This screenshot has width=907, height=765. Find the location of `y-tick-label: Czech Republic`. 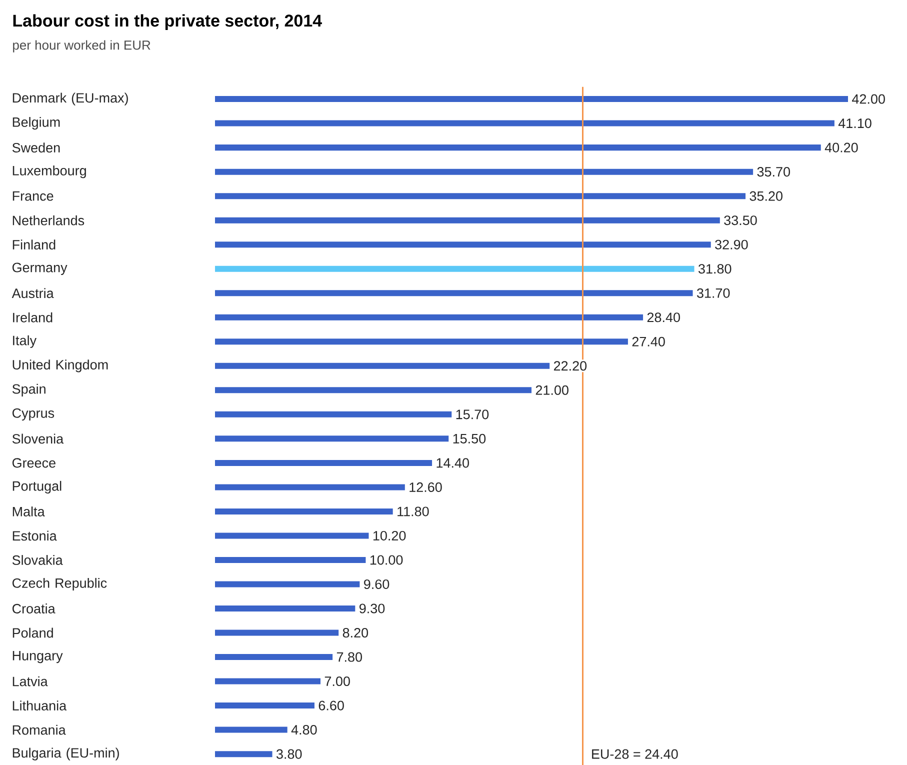

y-tick-label: Czech Republic is located at coordinates (59, 584).